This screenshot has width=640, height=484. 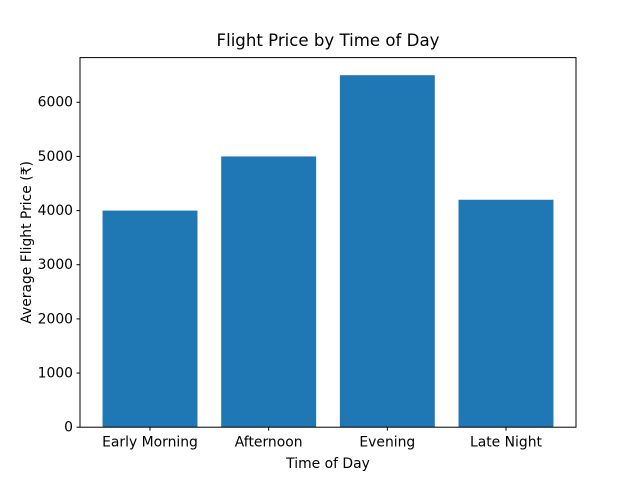 What do you see at coordinates (55, 265) in the screenshot?
I see `y-tick-label: 3000` at bounding box center [55, 265].